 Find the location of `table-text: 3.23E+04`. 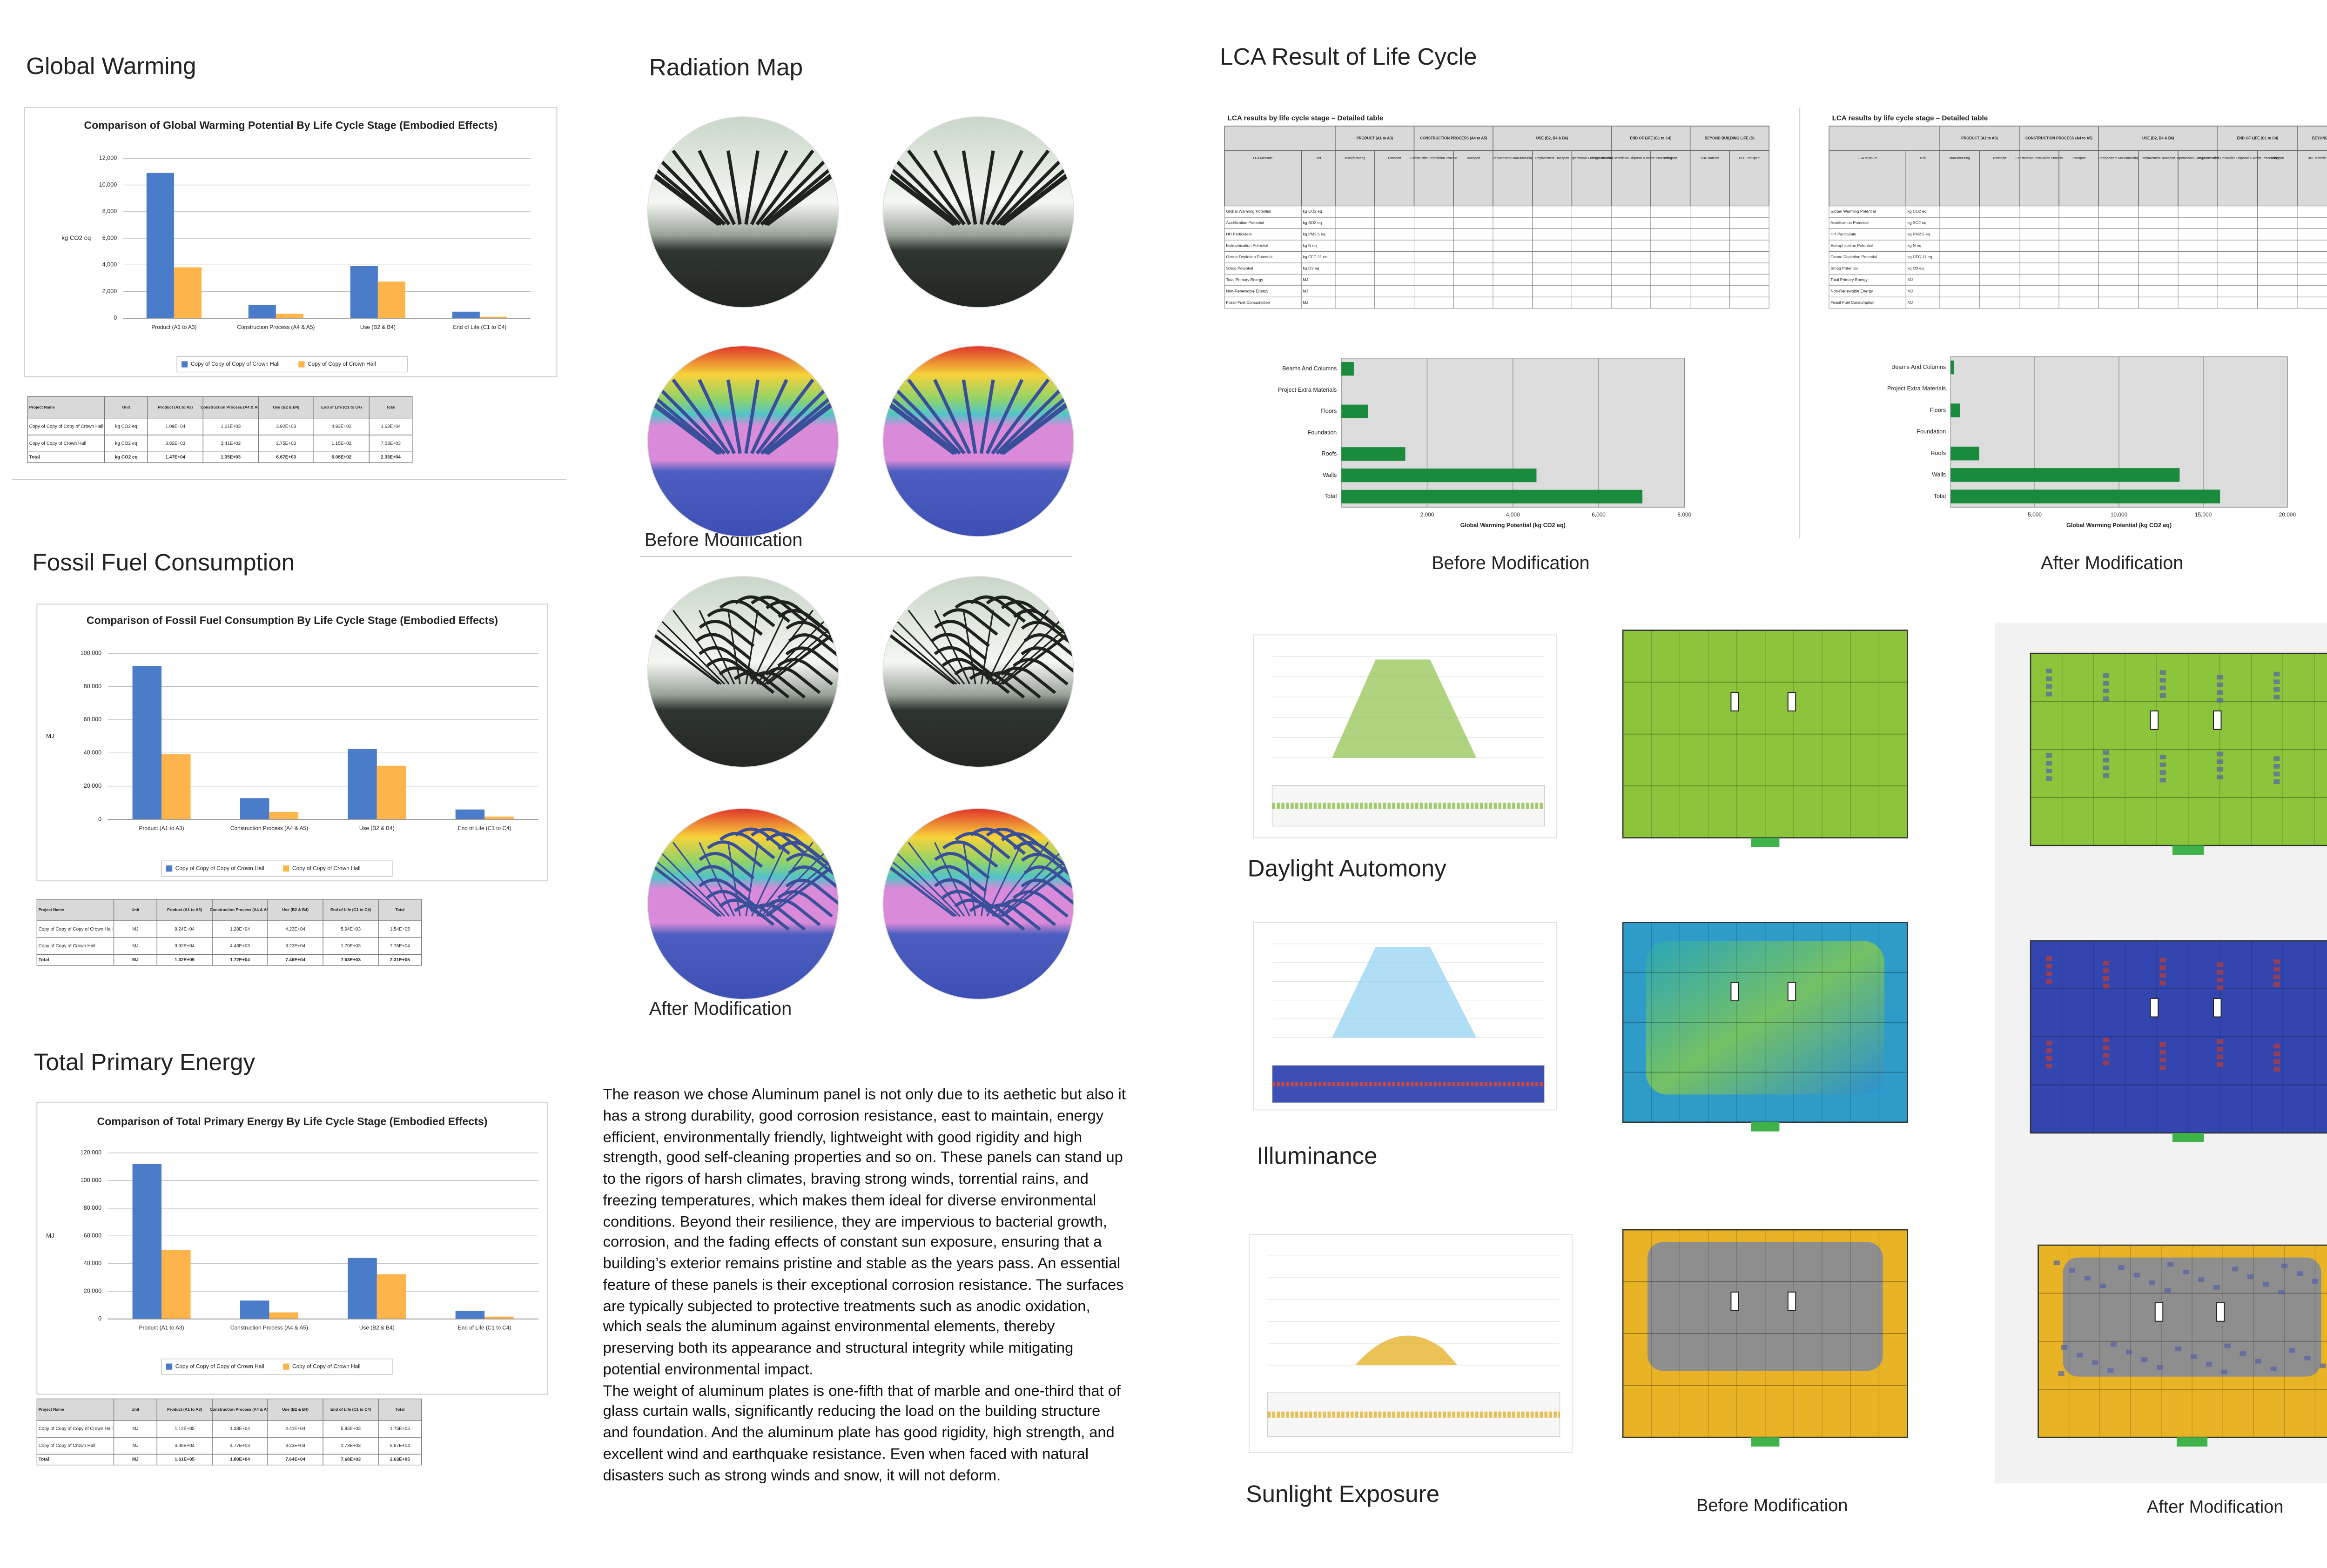

table-text: 3.23E+04 is located at coordinates (295, 1445).